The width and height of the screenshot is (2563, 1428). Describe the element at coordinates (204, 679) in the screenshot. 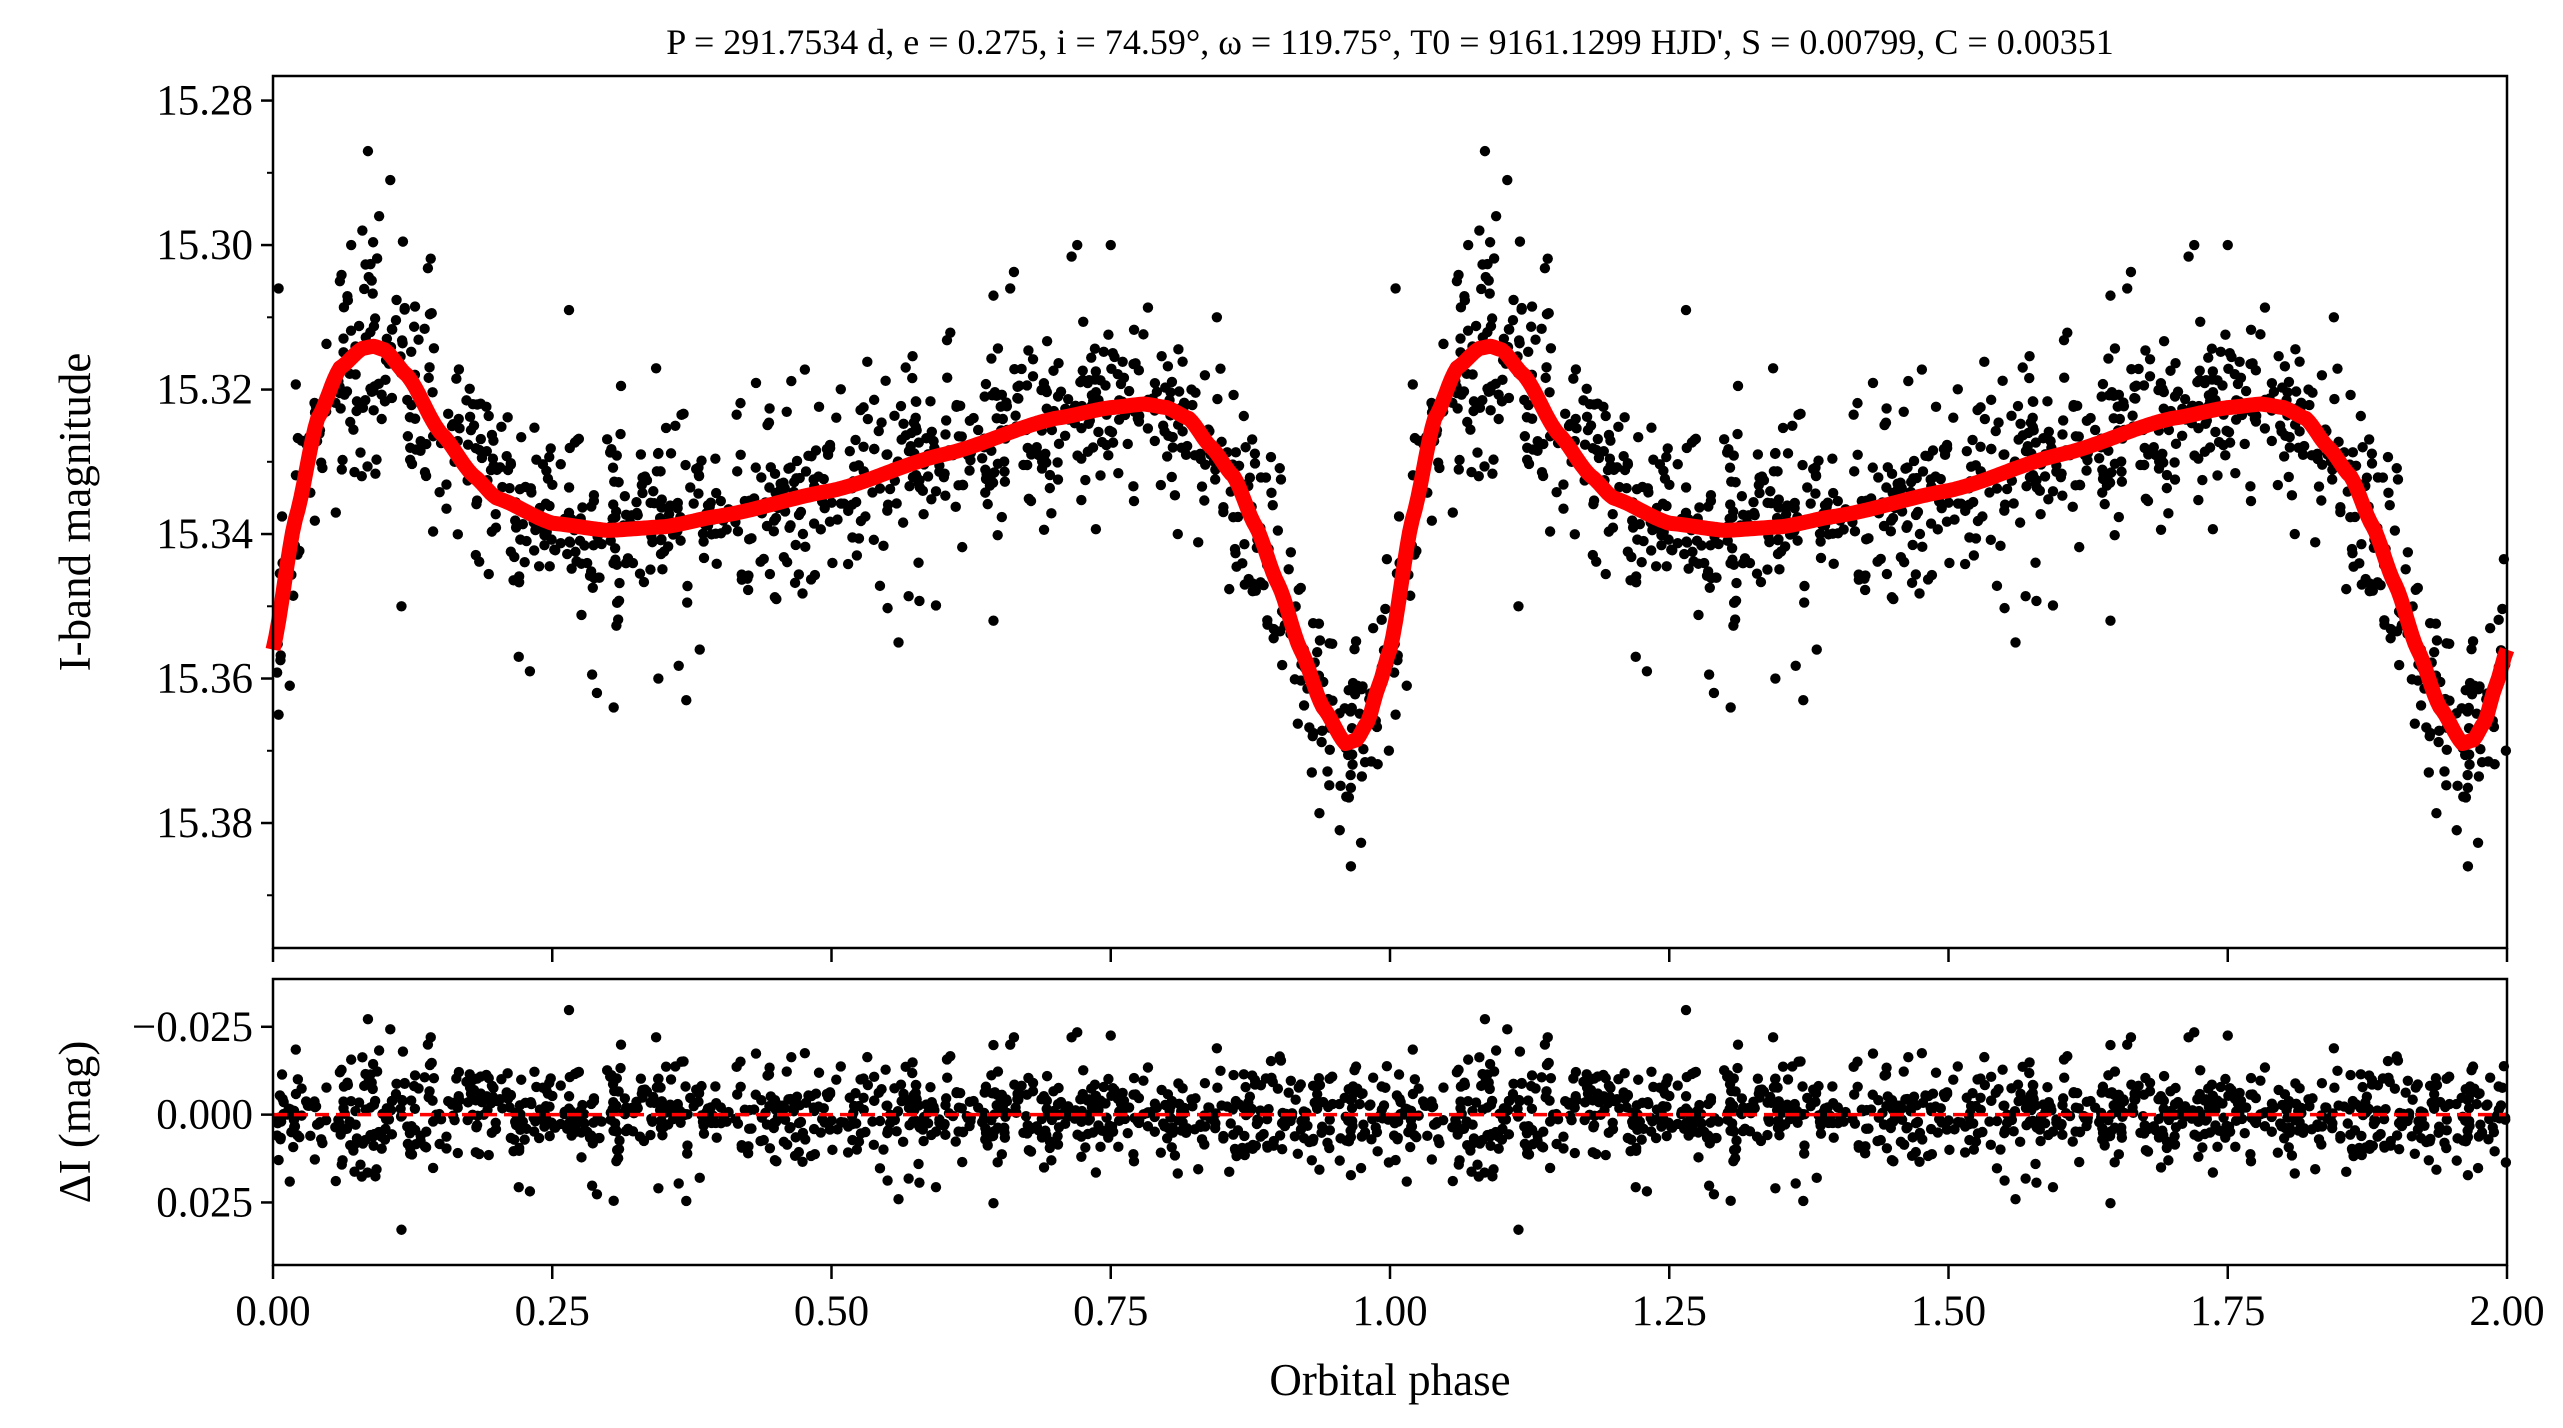

I see `y-tick-label: 15.36` at that location.